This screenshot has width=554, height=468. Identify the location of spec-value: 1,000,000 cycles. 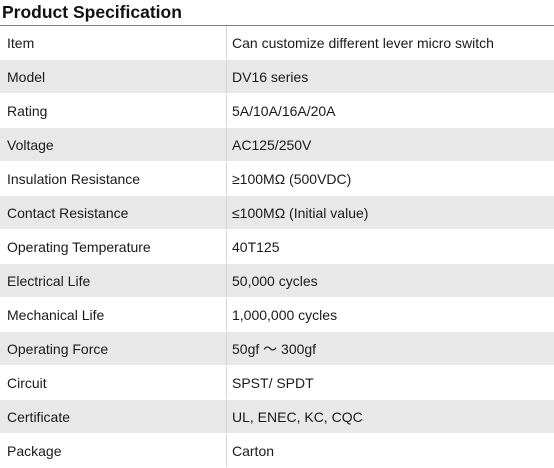
(285, 314).